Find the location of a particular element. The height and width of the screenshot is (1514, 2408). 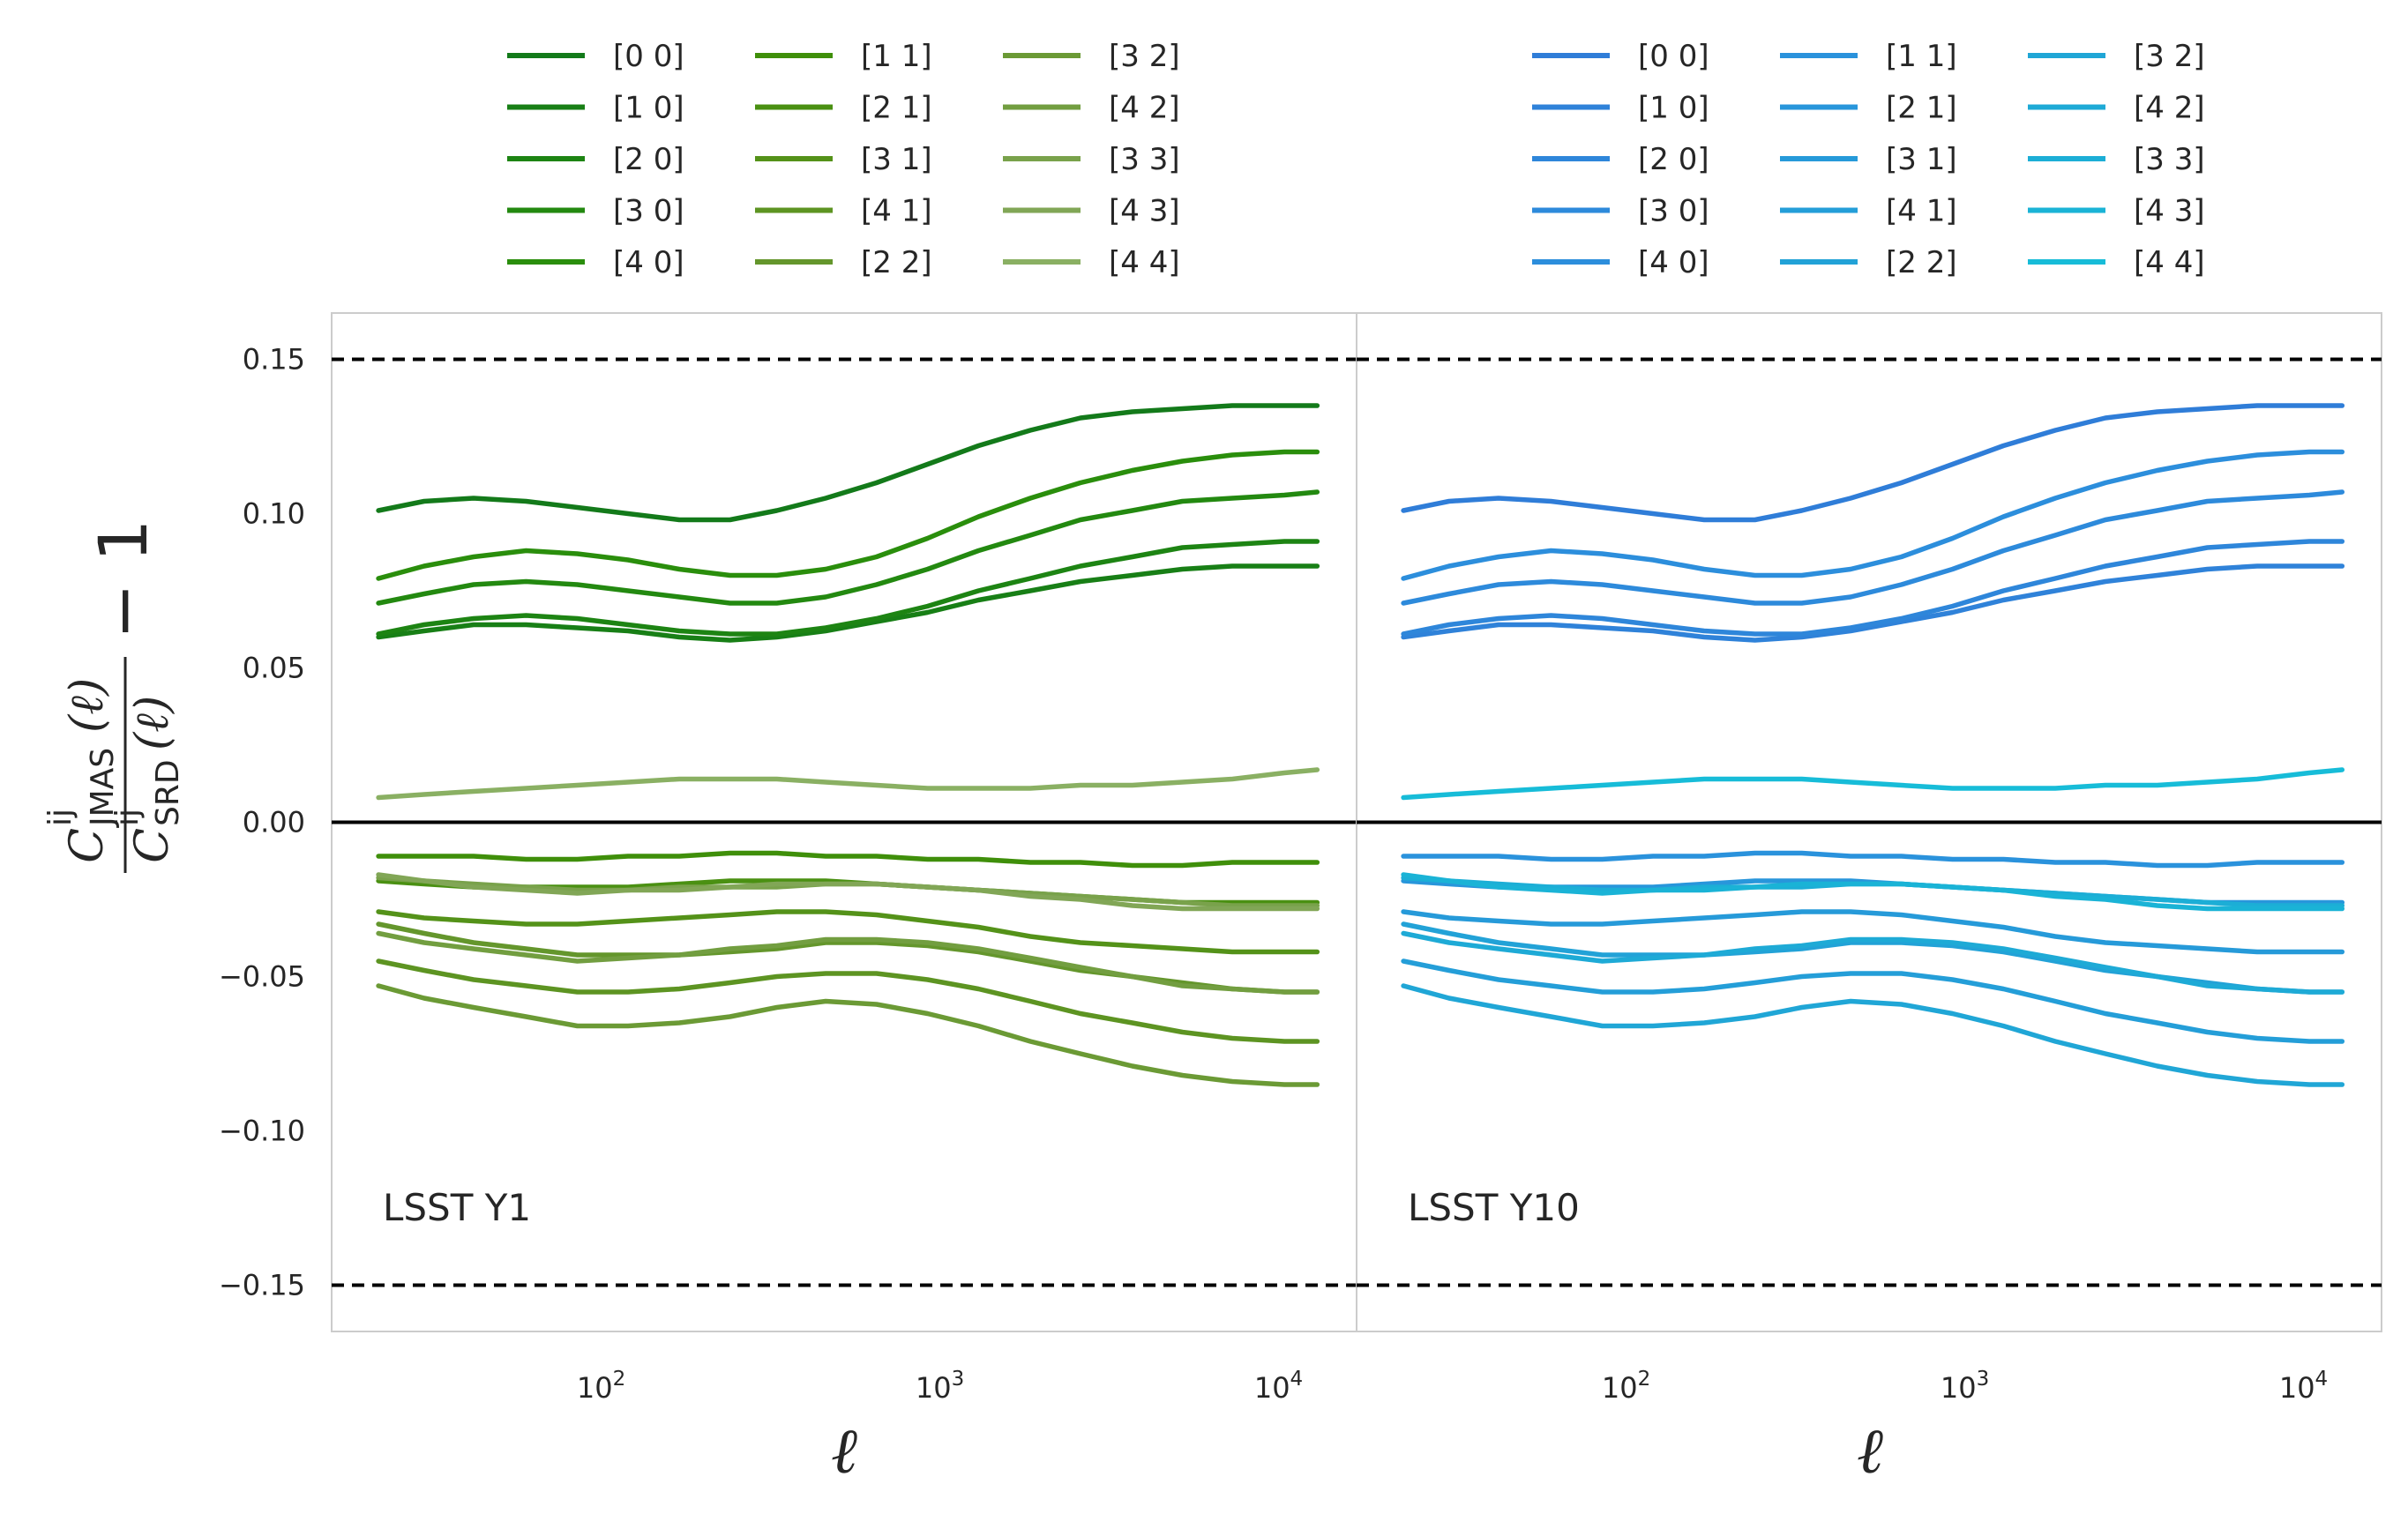

legend-label: [4 0] is located at coordinates (648, 262).